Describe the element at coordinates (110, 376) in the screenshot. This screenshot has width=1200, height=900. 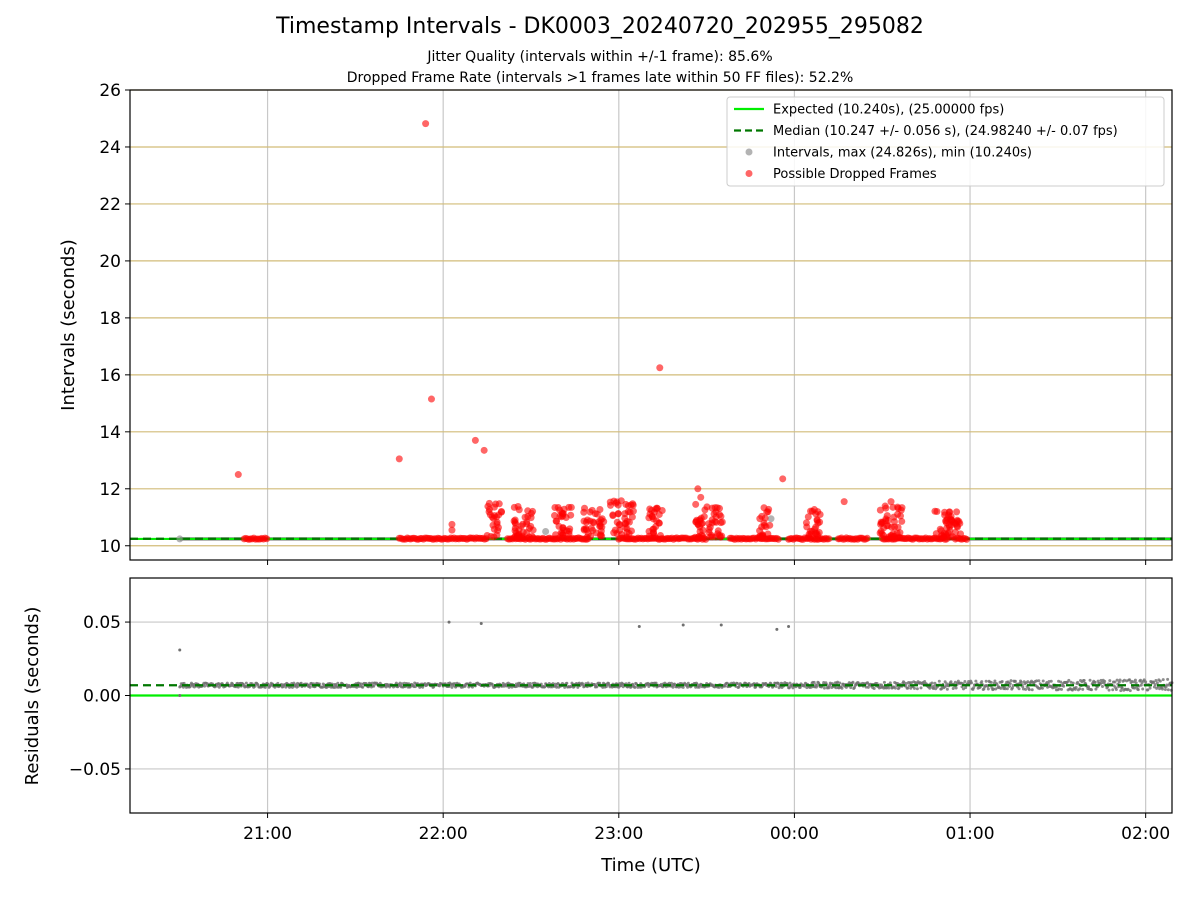
I see `y-tick-label: 16` at that location.